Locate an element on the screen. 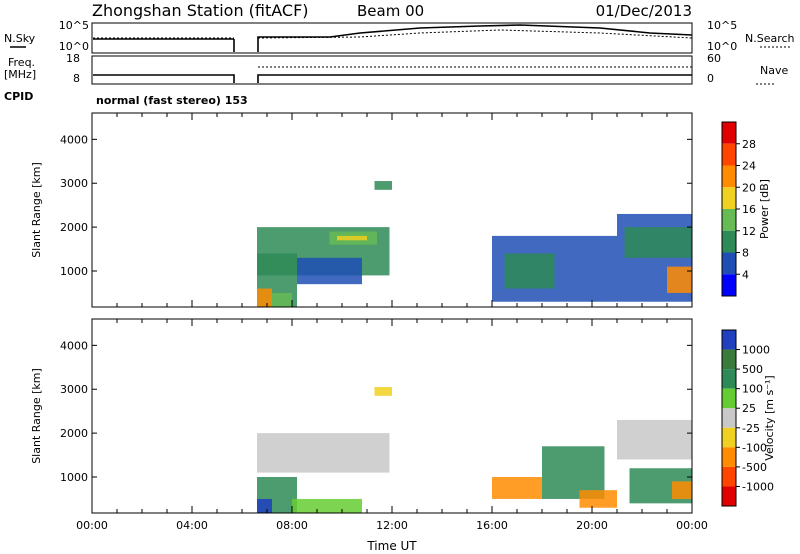 The width and height of the screenshot is (800, 554). nsky-panel: N.Sky 10^5 10^0 N.Search 10^5 10^0 is located at coordinates (399, 36).